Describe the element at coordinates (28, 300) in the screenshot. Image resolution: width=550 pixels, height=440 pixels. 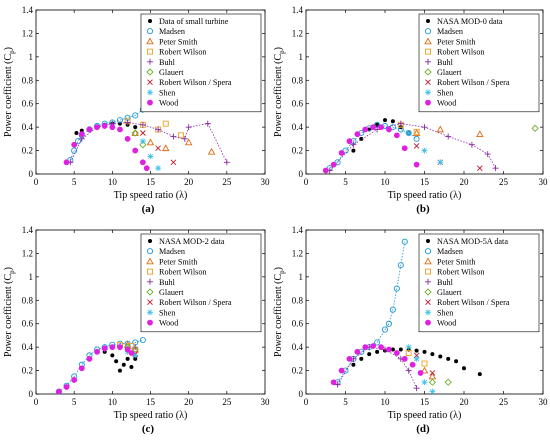
I see `y-tick-label: 0.8` at that location.